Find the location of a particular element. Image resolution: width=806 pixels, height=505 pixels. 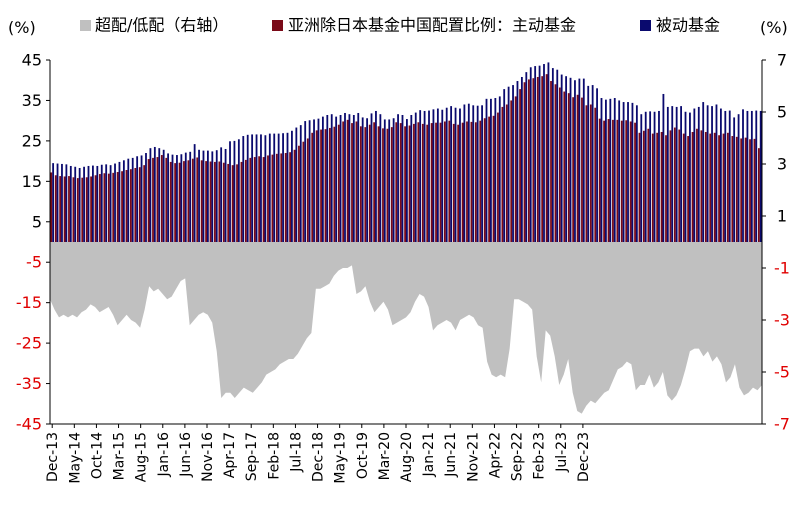

left-axis-tick-label: 15 is located at coordinates (32, 181).